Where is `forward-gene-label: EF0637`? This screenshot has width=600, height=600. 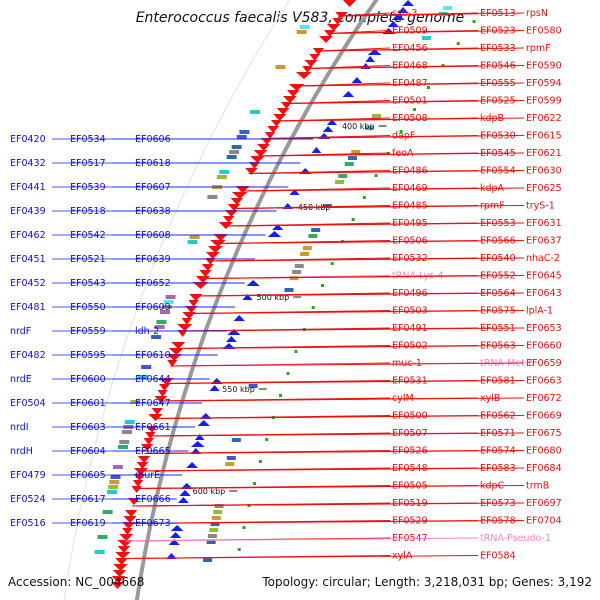 forward-gene-label: EF0637 is located at coordinates (544, 241).